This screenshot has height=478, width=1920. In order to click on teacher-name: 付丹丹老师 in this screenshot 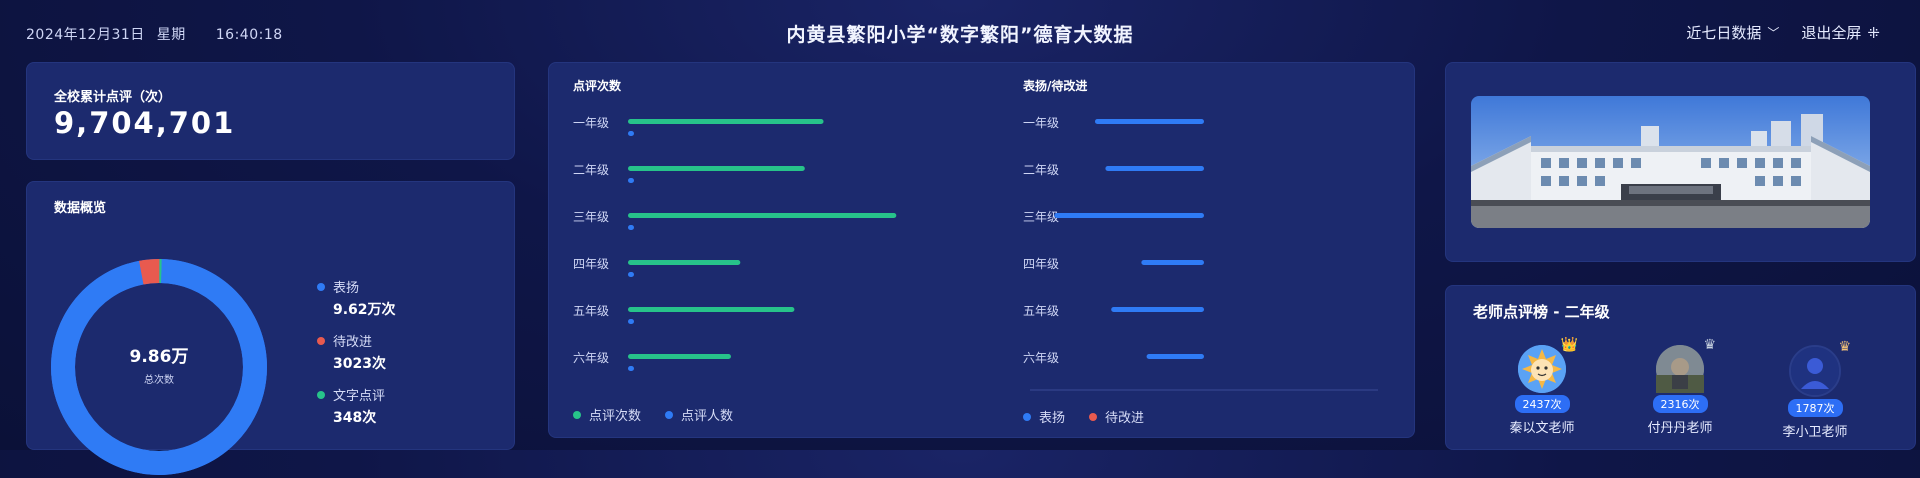, I will do `click(1680, 428)`.